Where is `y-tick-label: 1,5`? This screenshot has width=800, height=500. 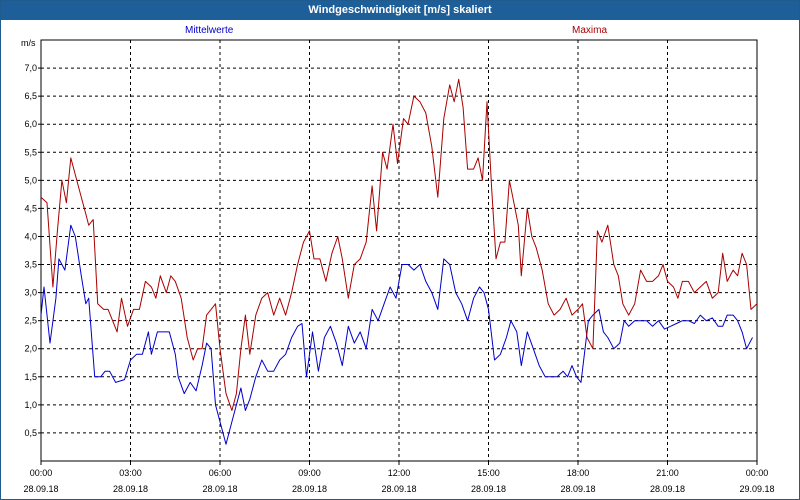
y-tick-label: 1,5 is located at coordinates (30, 377).